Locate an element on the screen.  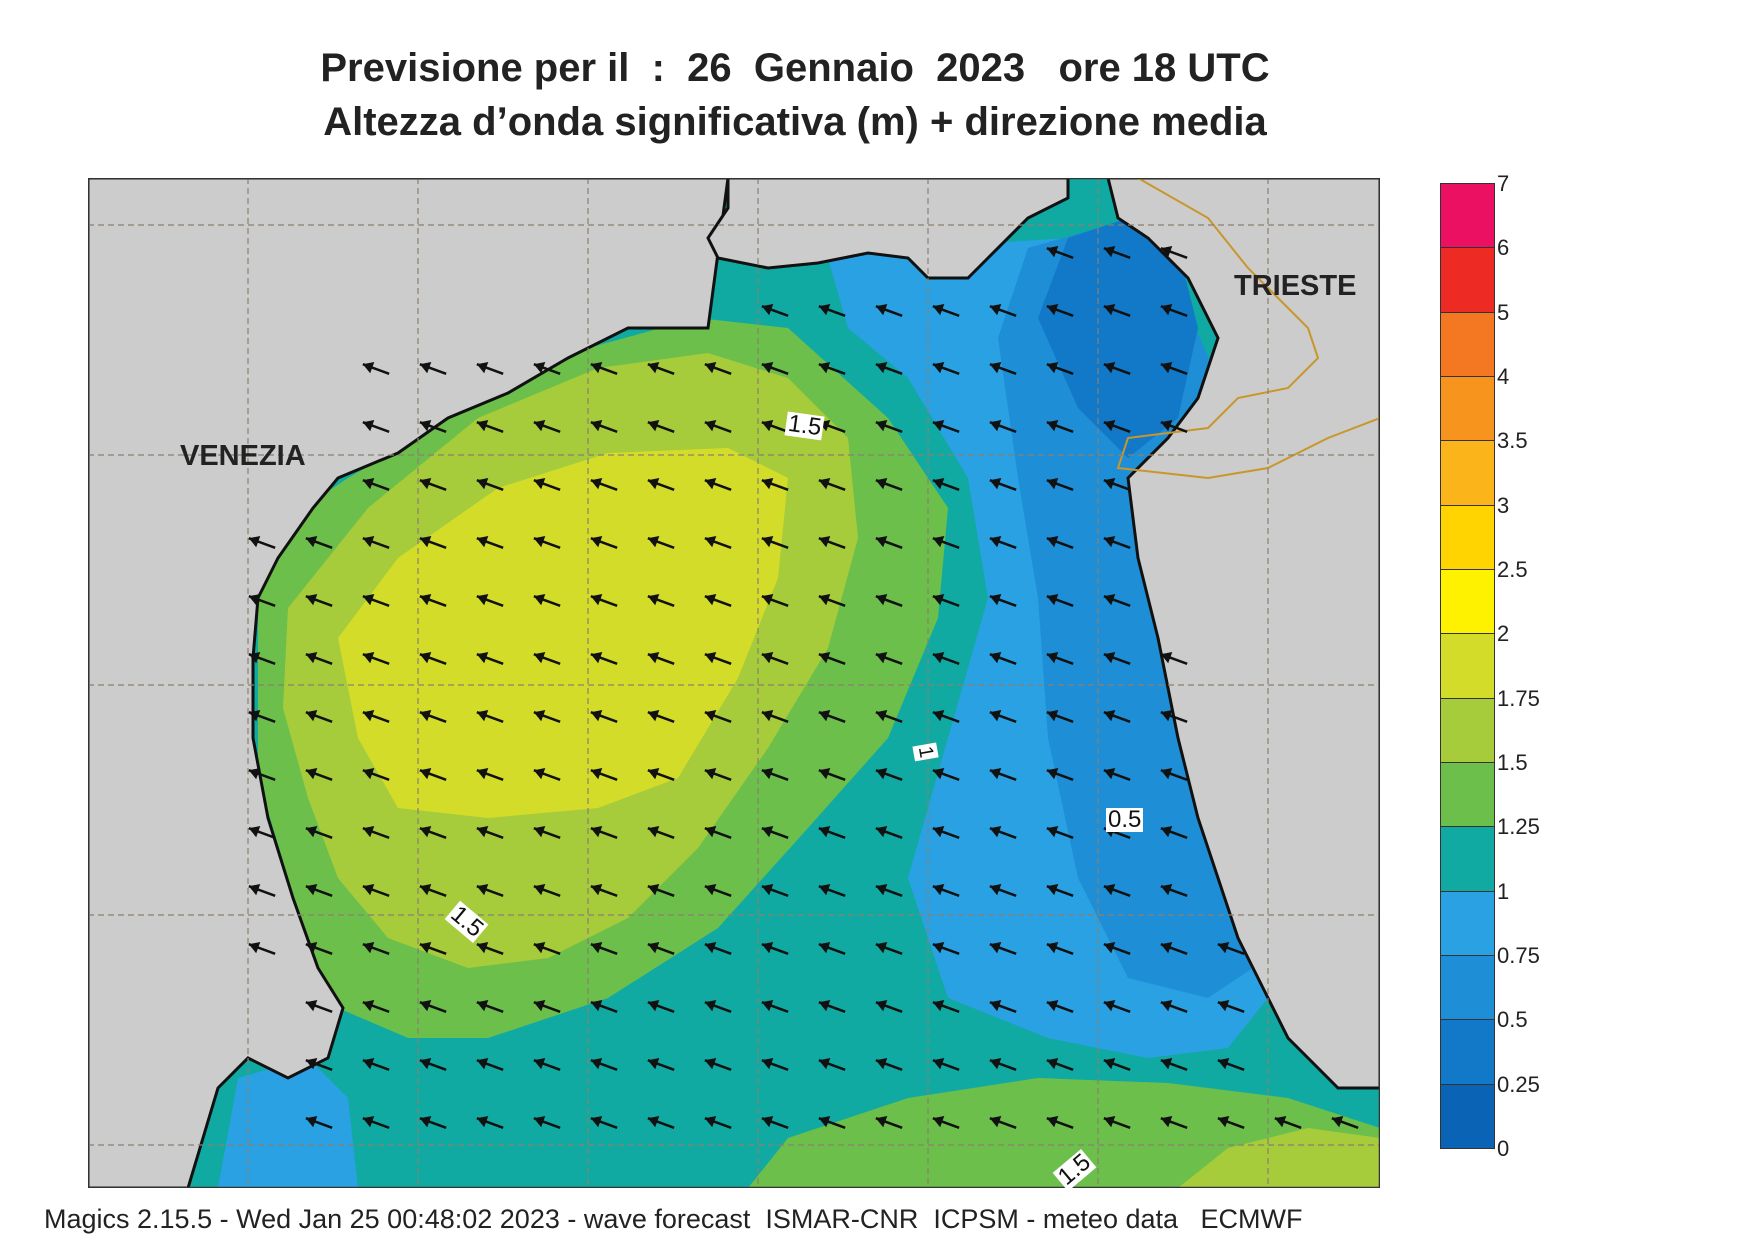
contour-label: 1.5 is located at coordinates (804, 425).